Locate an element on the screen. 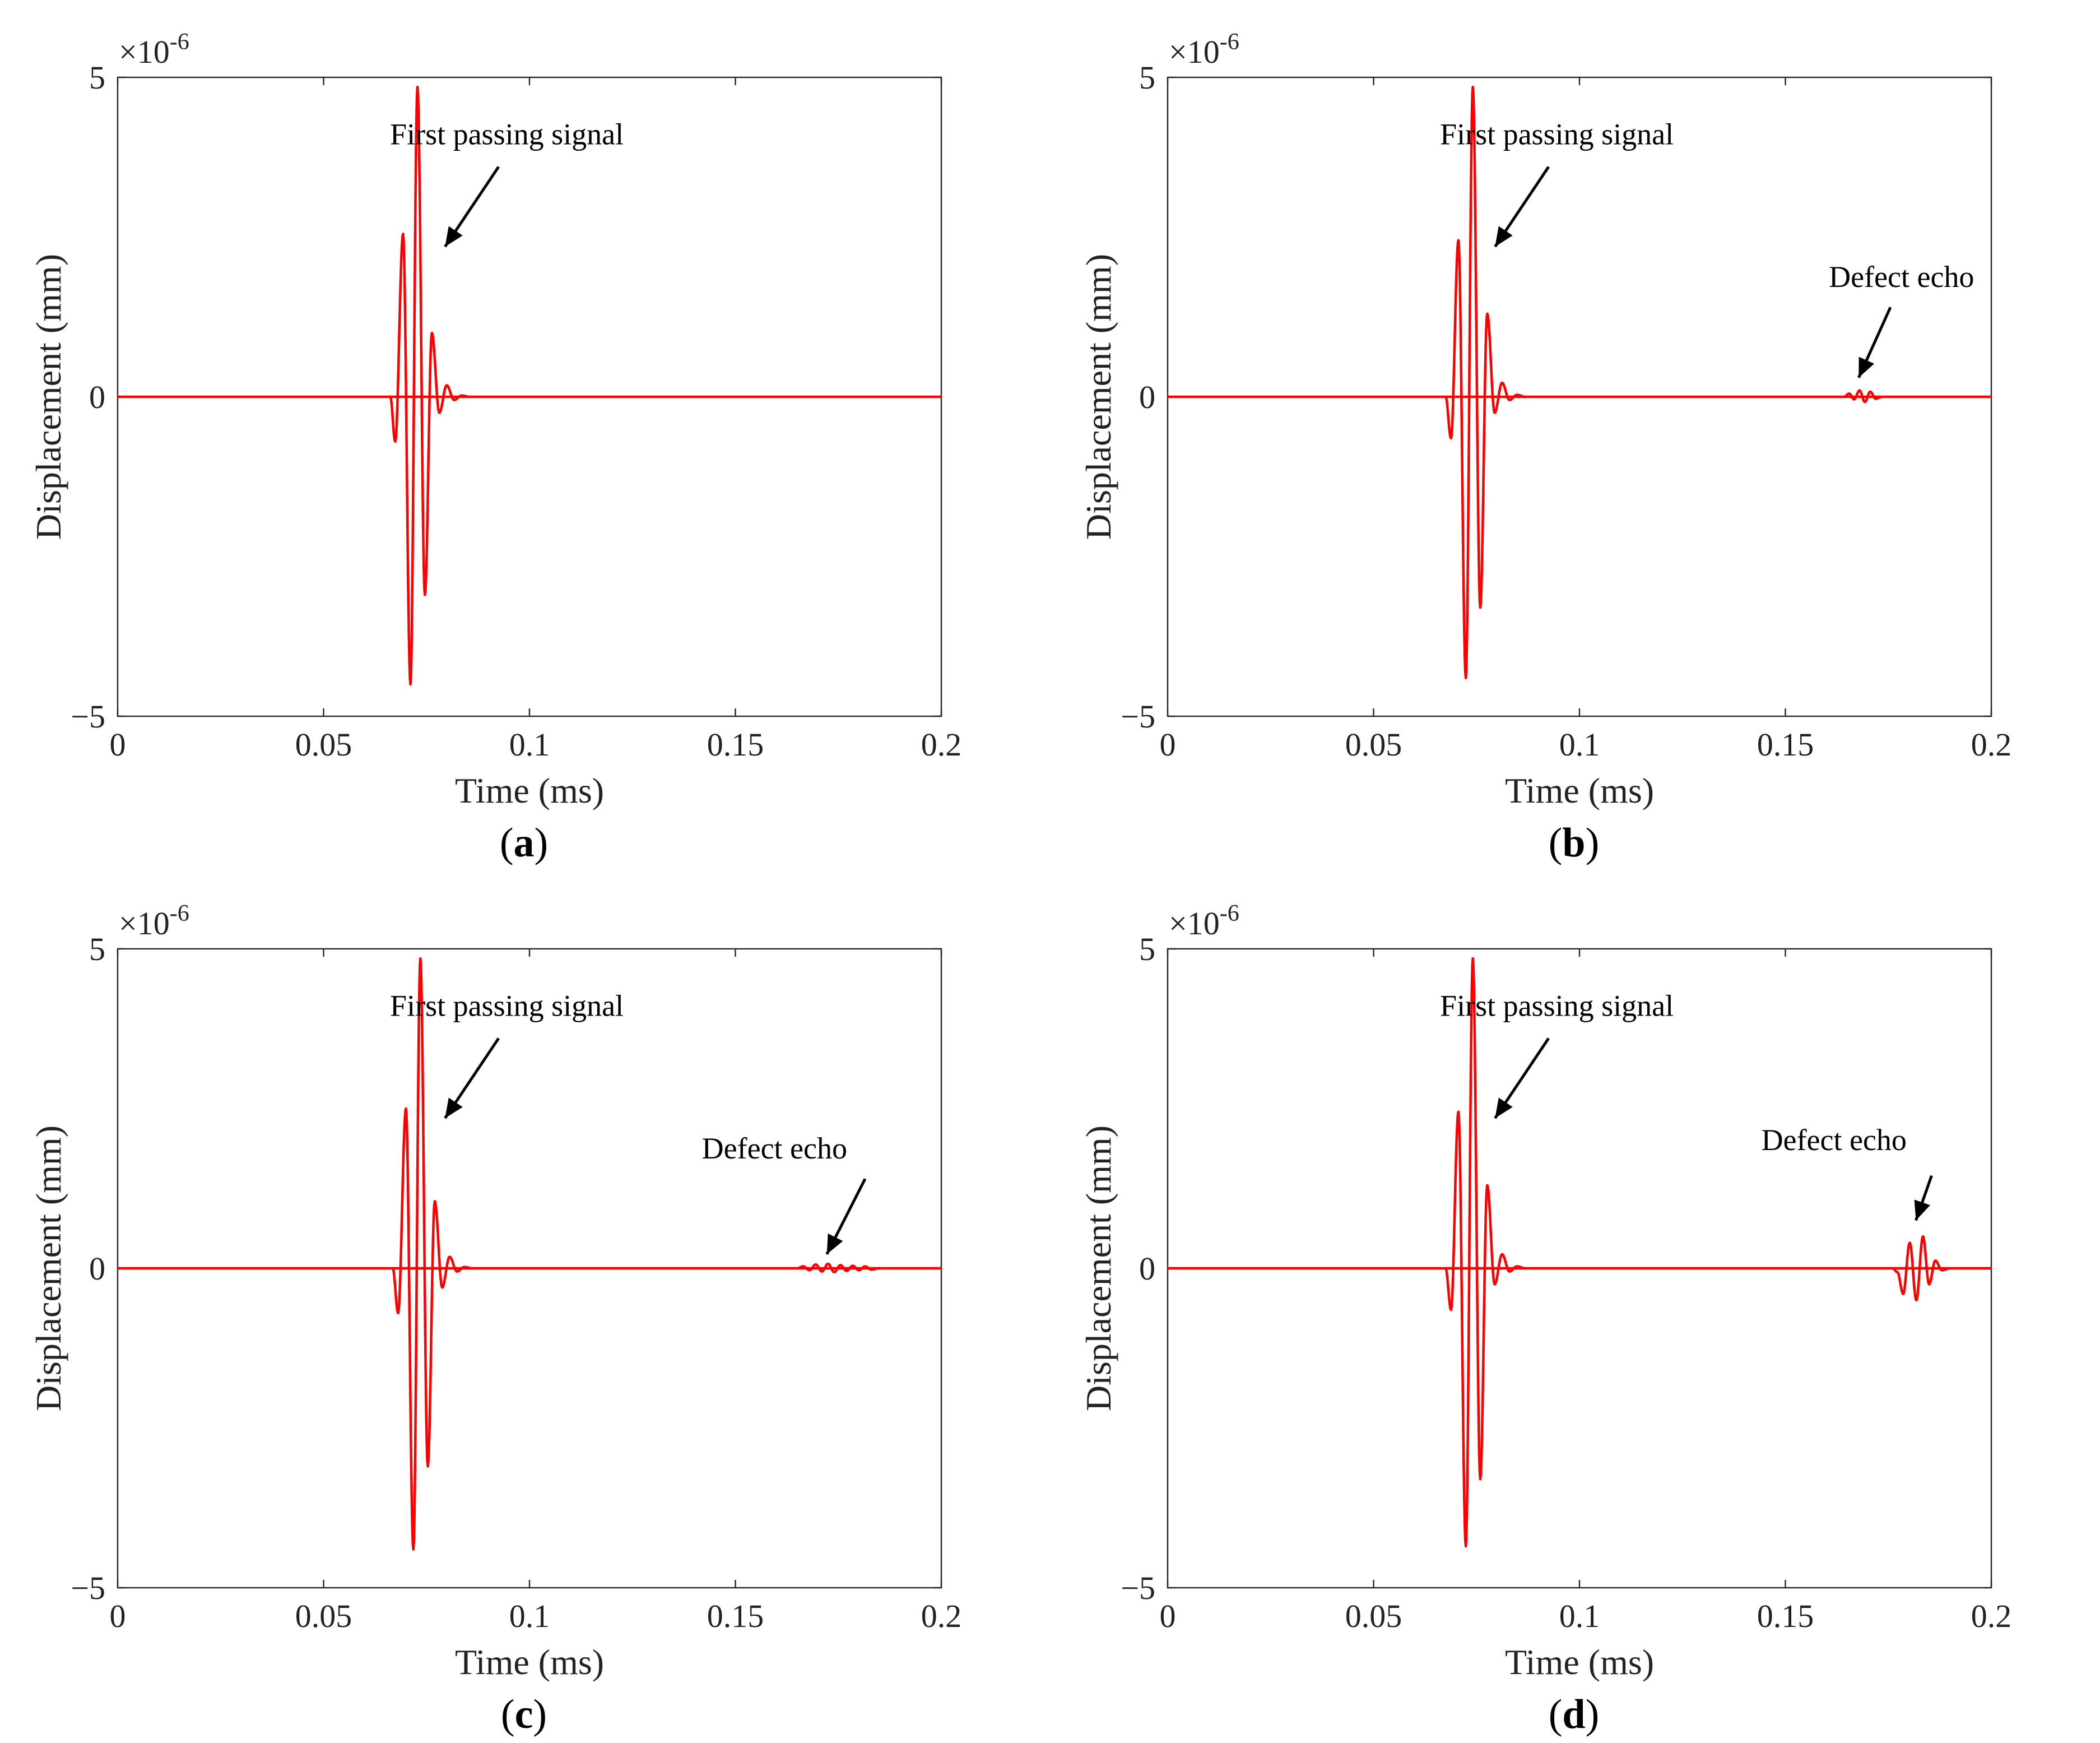 The image size is (2100, 1743). caption-letter: a is located at coordinates (524, 843).